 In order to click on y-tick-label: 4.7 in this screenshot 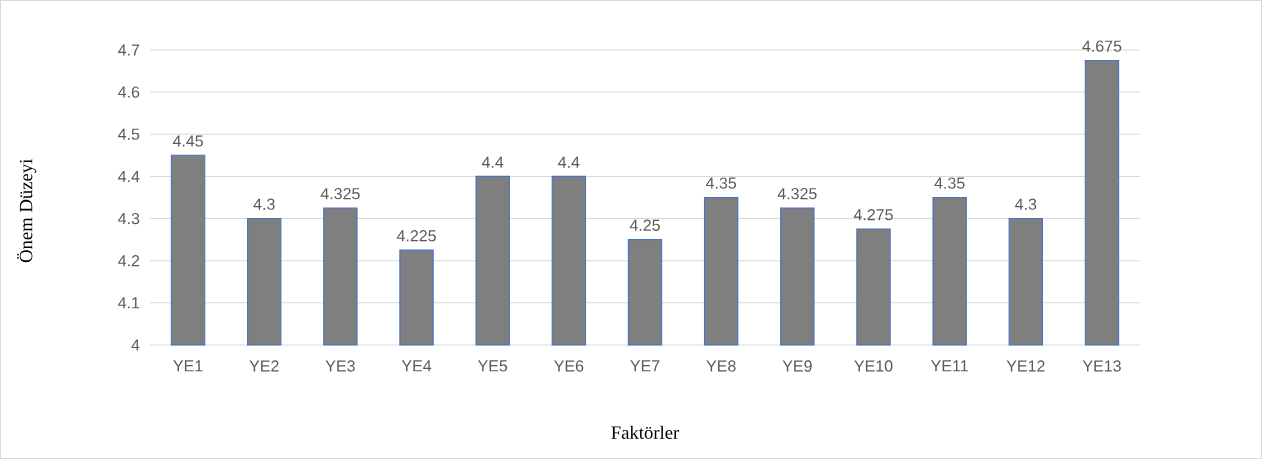, I will do `click(129, 50)`.